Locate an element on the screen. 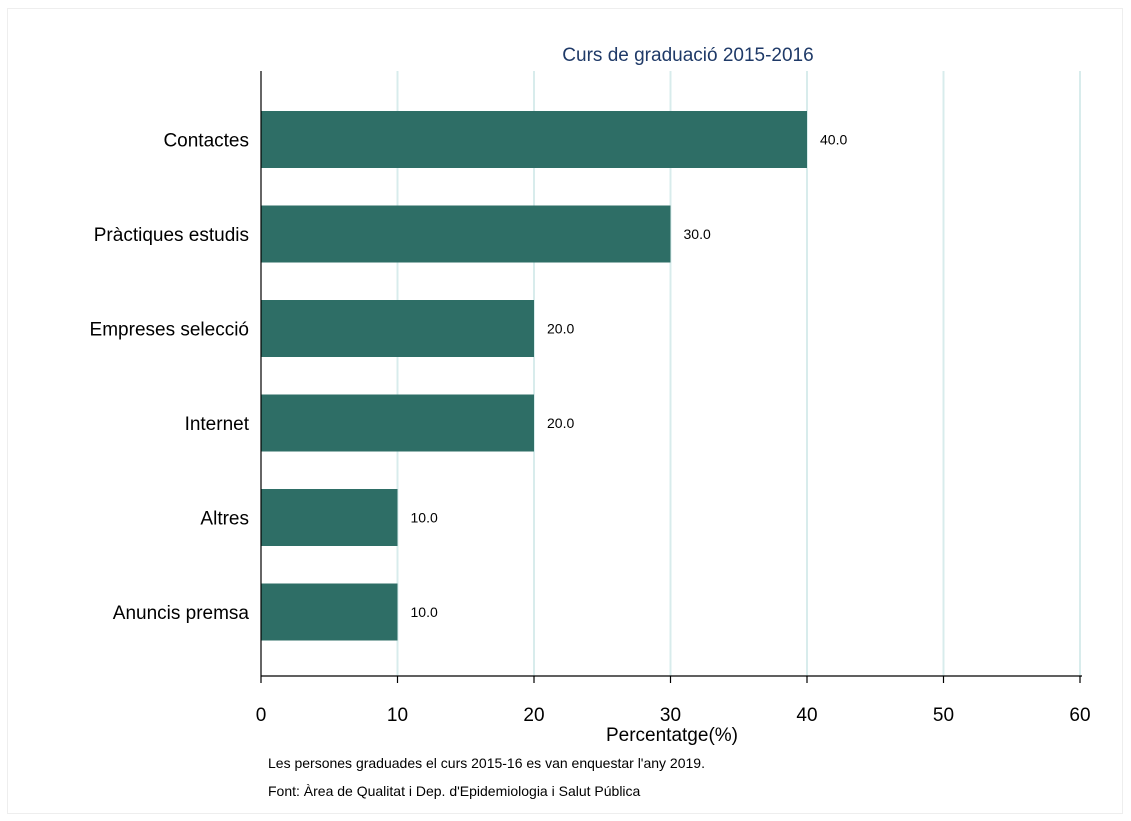  x-tick-label: 0 is located at coordinates (261, 715).